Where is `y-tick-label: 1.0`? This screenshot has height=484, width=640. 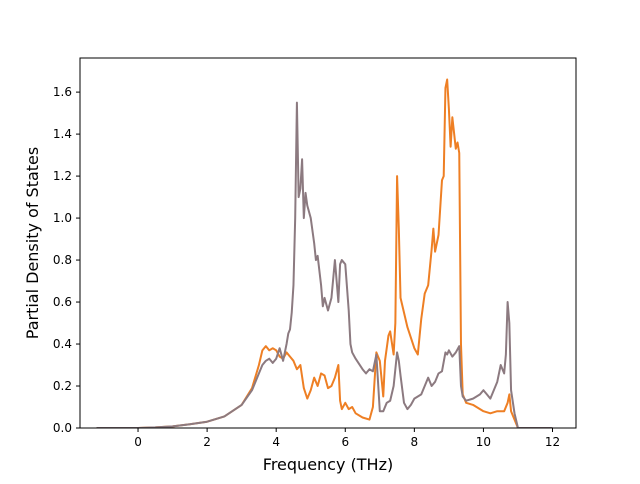
y-tick-label: 1.0 is located at coordinates (62, 218).